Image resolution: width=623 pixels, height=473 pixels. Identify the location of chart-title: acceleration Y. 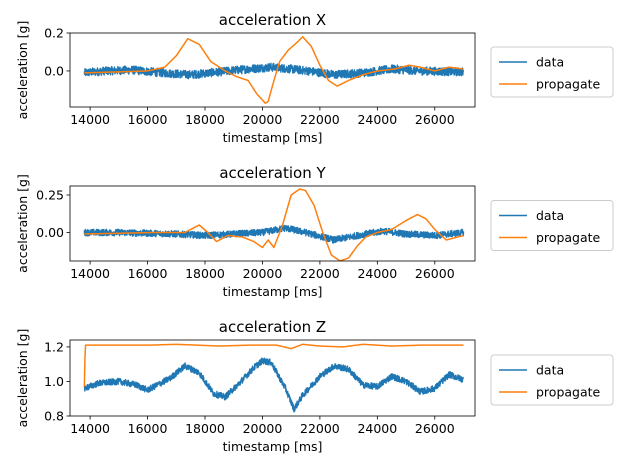
(272, 173).